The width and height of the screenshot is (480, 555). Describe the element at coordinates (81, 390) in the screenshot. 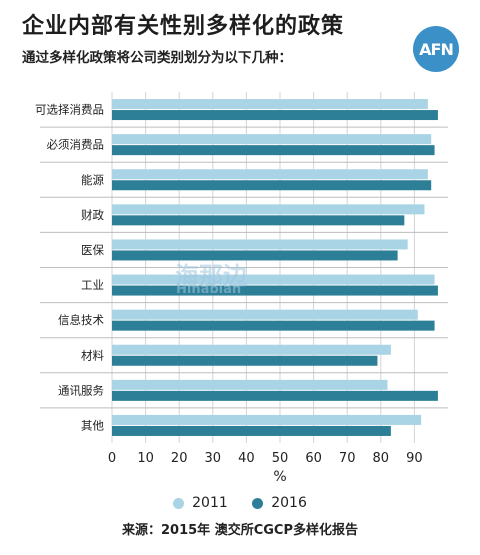

I see `category-label: 通讯服务` at that location.